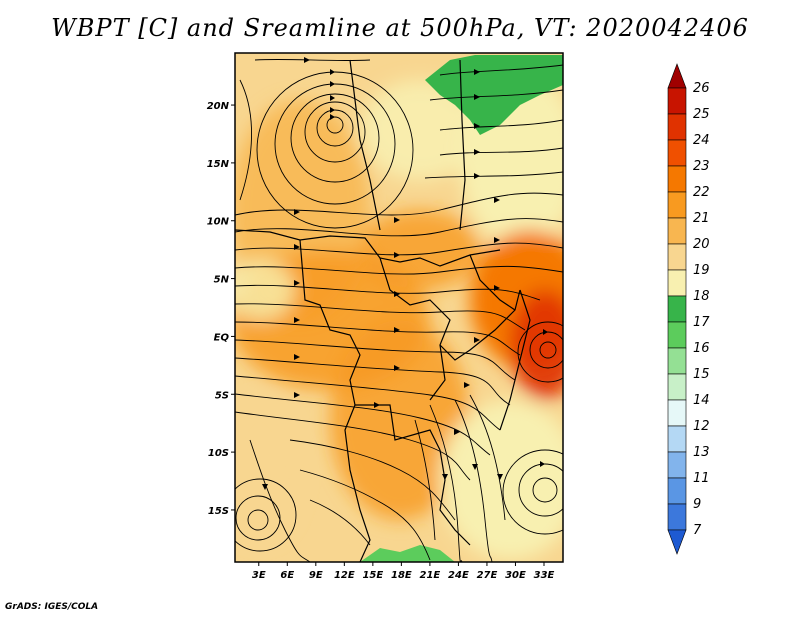 The height and width of the screenshot is (618, 800). I want to click on colorbar-bottom-triangle, so click(677, 542).